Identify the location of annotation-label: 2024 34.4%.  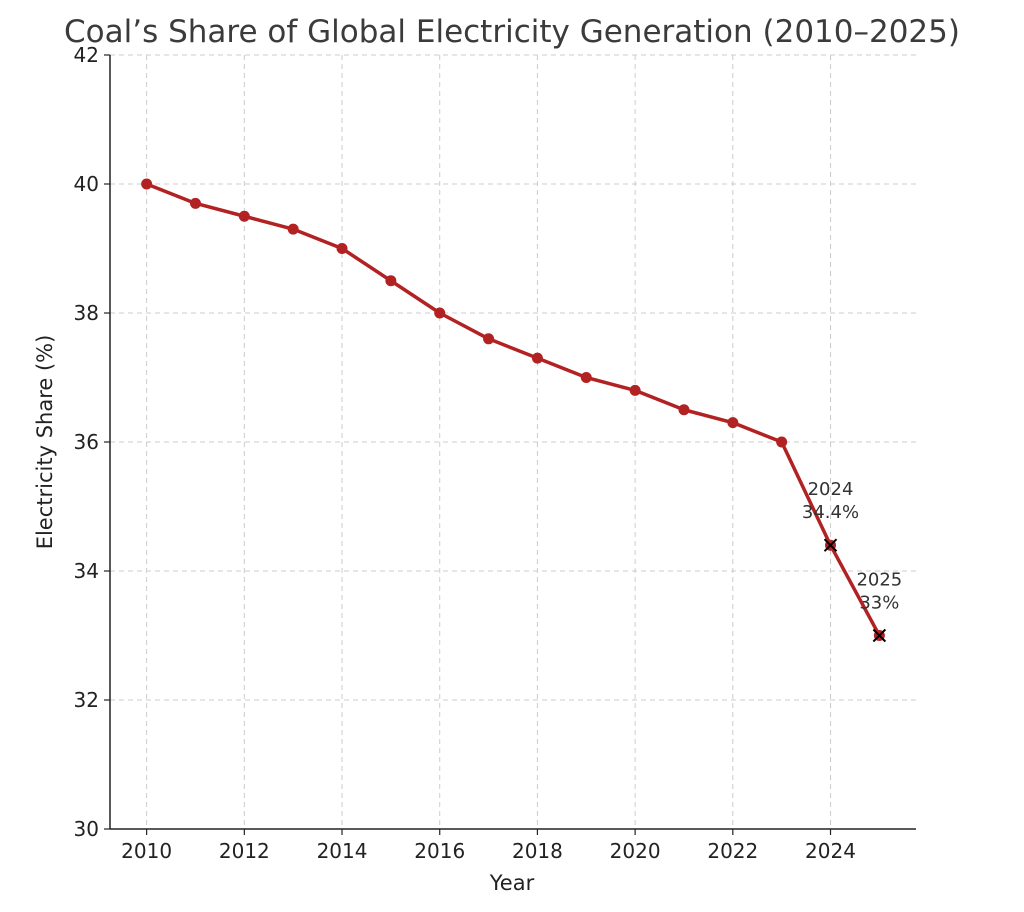
(830, 501).